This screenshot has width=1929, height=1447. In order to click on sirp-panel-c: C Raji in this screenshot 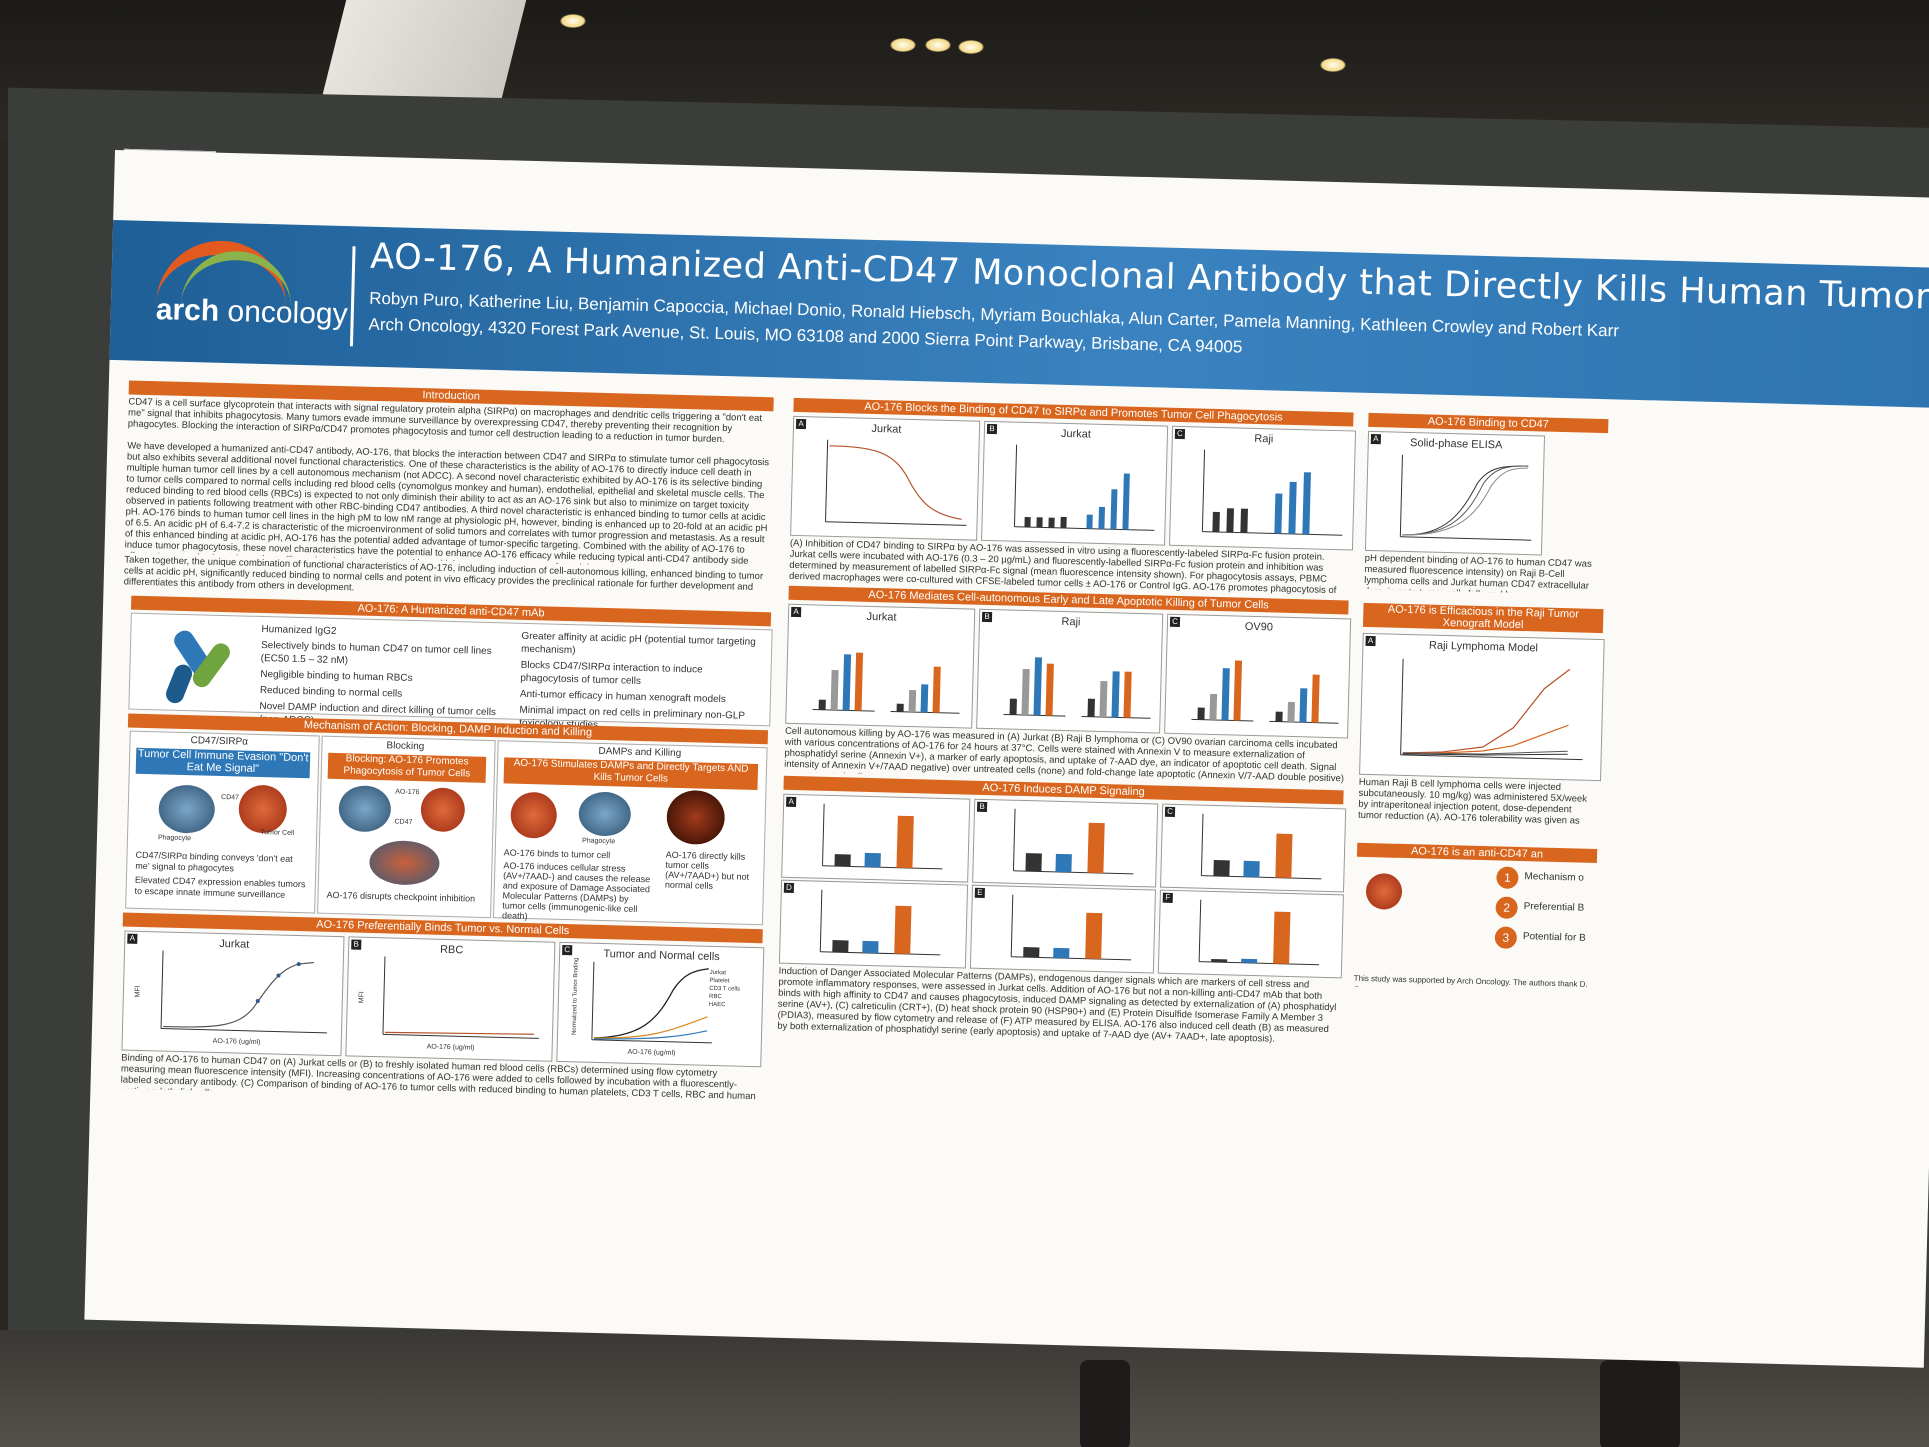, I will do `click(1263, 488)`.